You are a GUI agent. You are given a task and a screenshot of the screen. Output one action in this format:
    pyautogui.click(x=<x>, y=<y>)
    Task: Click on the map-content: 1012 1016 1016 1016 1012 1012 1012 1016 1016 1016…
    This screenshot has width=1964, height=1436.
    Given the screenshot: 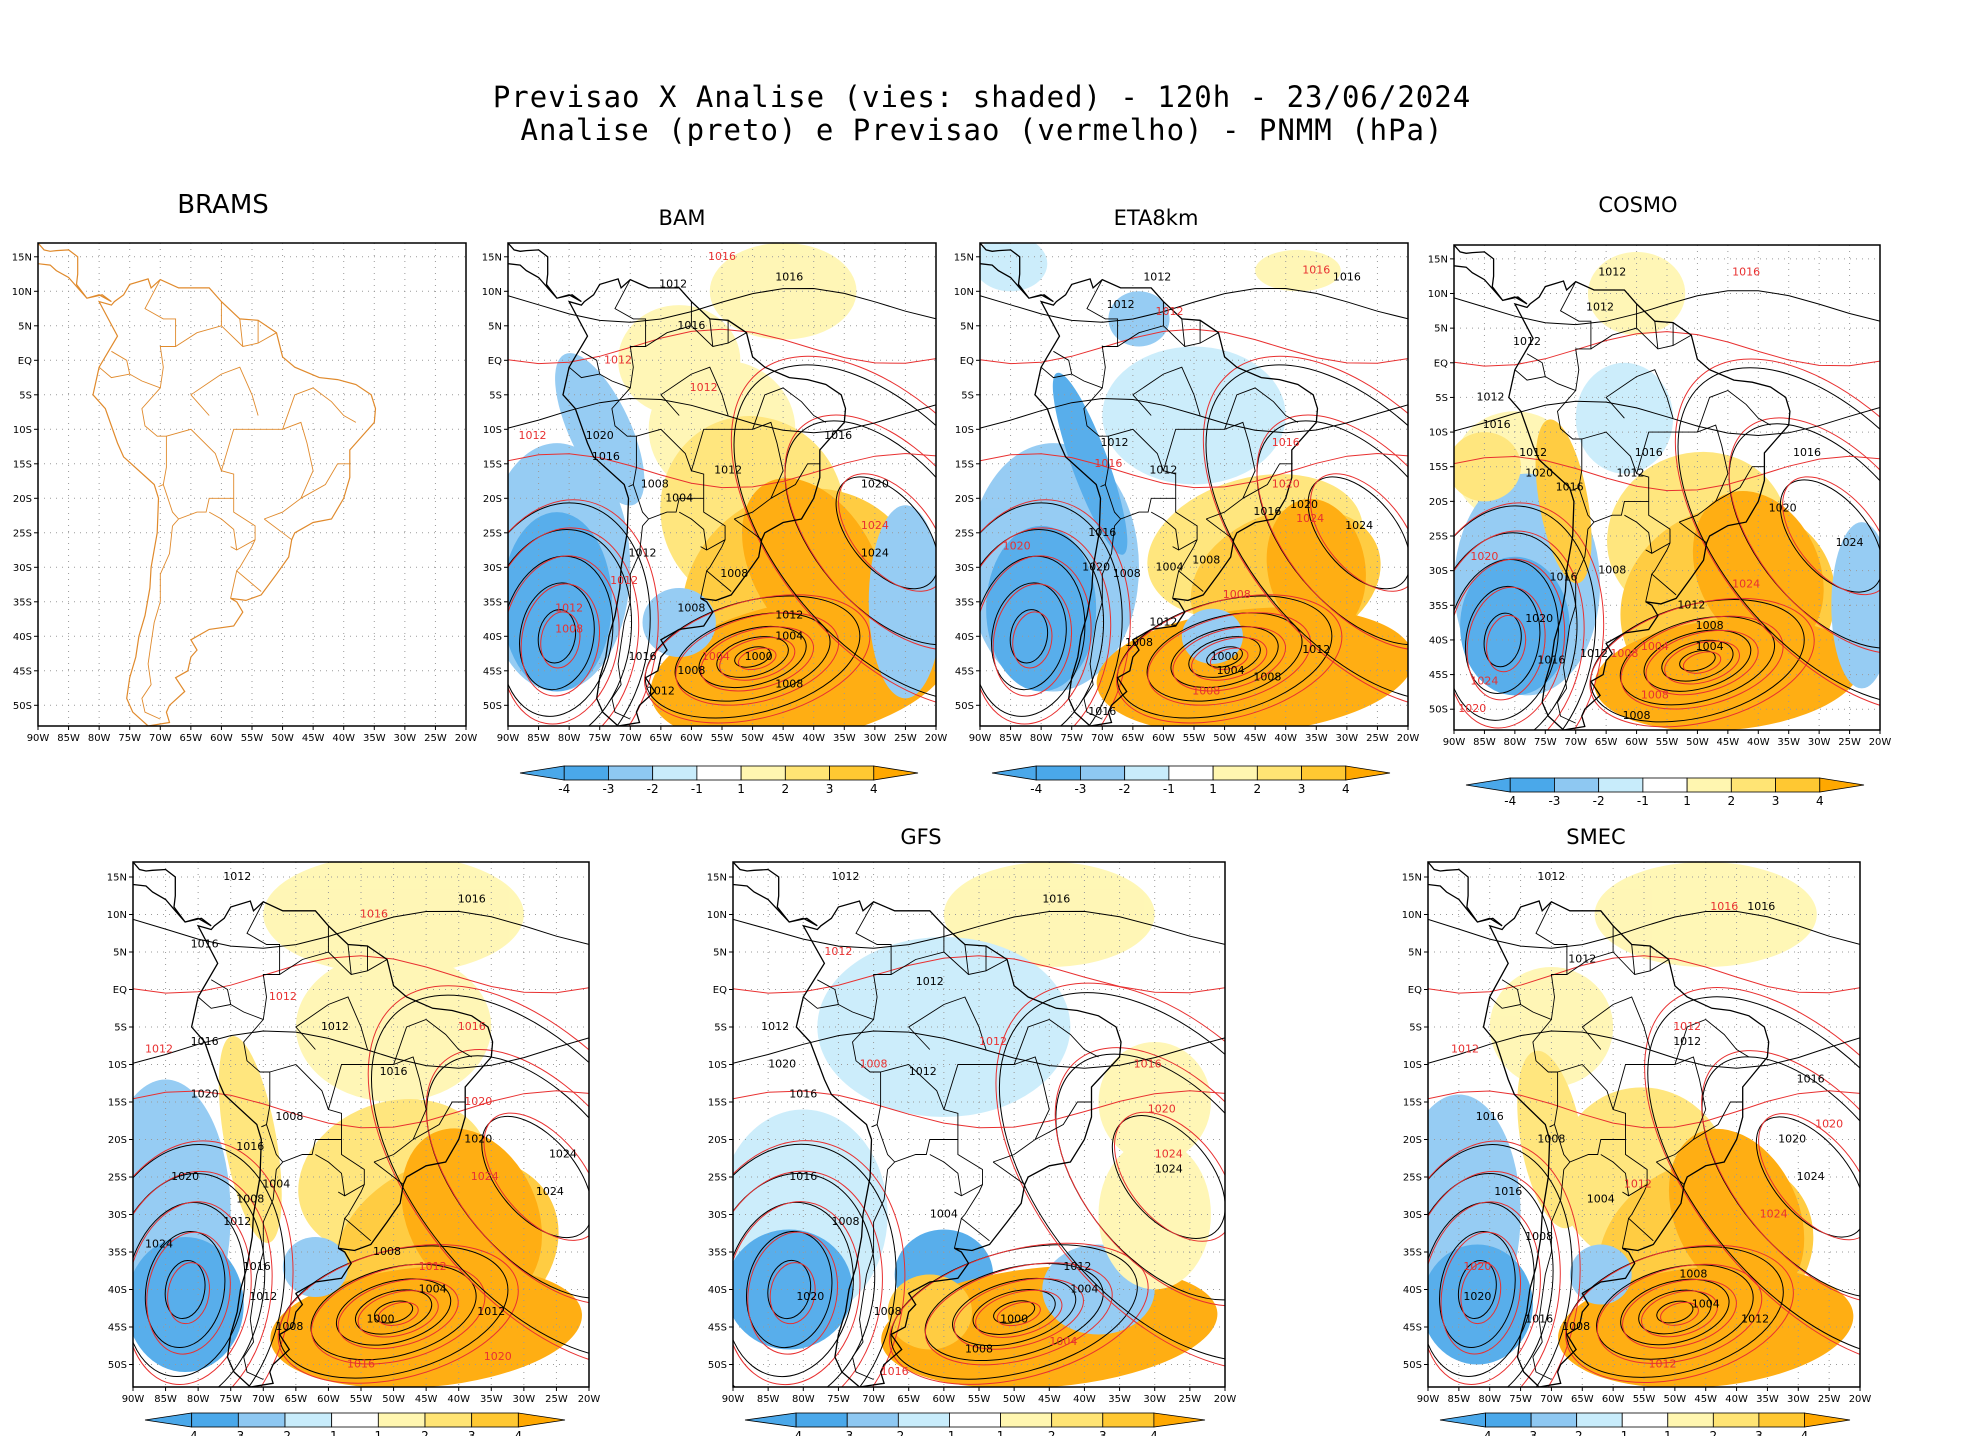 What is the action you would take?
    pyautogui.click(x=361, y=1124)
    